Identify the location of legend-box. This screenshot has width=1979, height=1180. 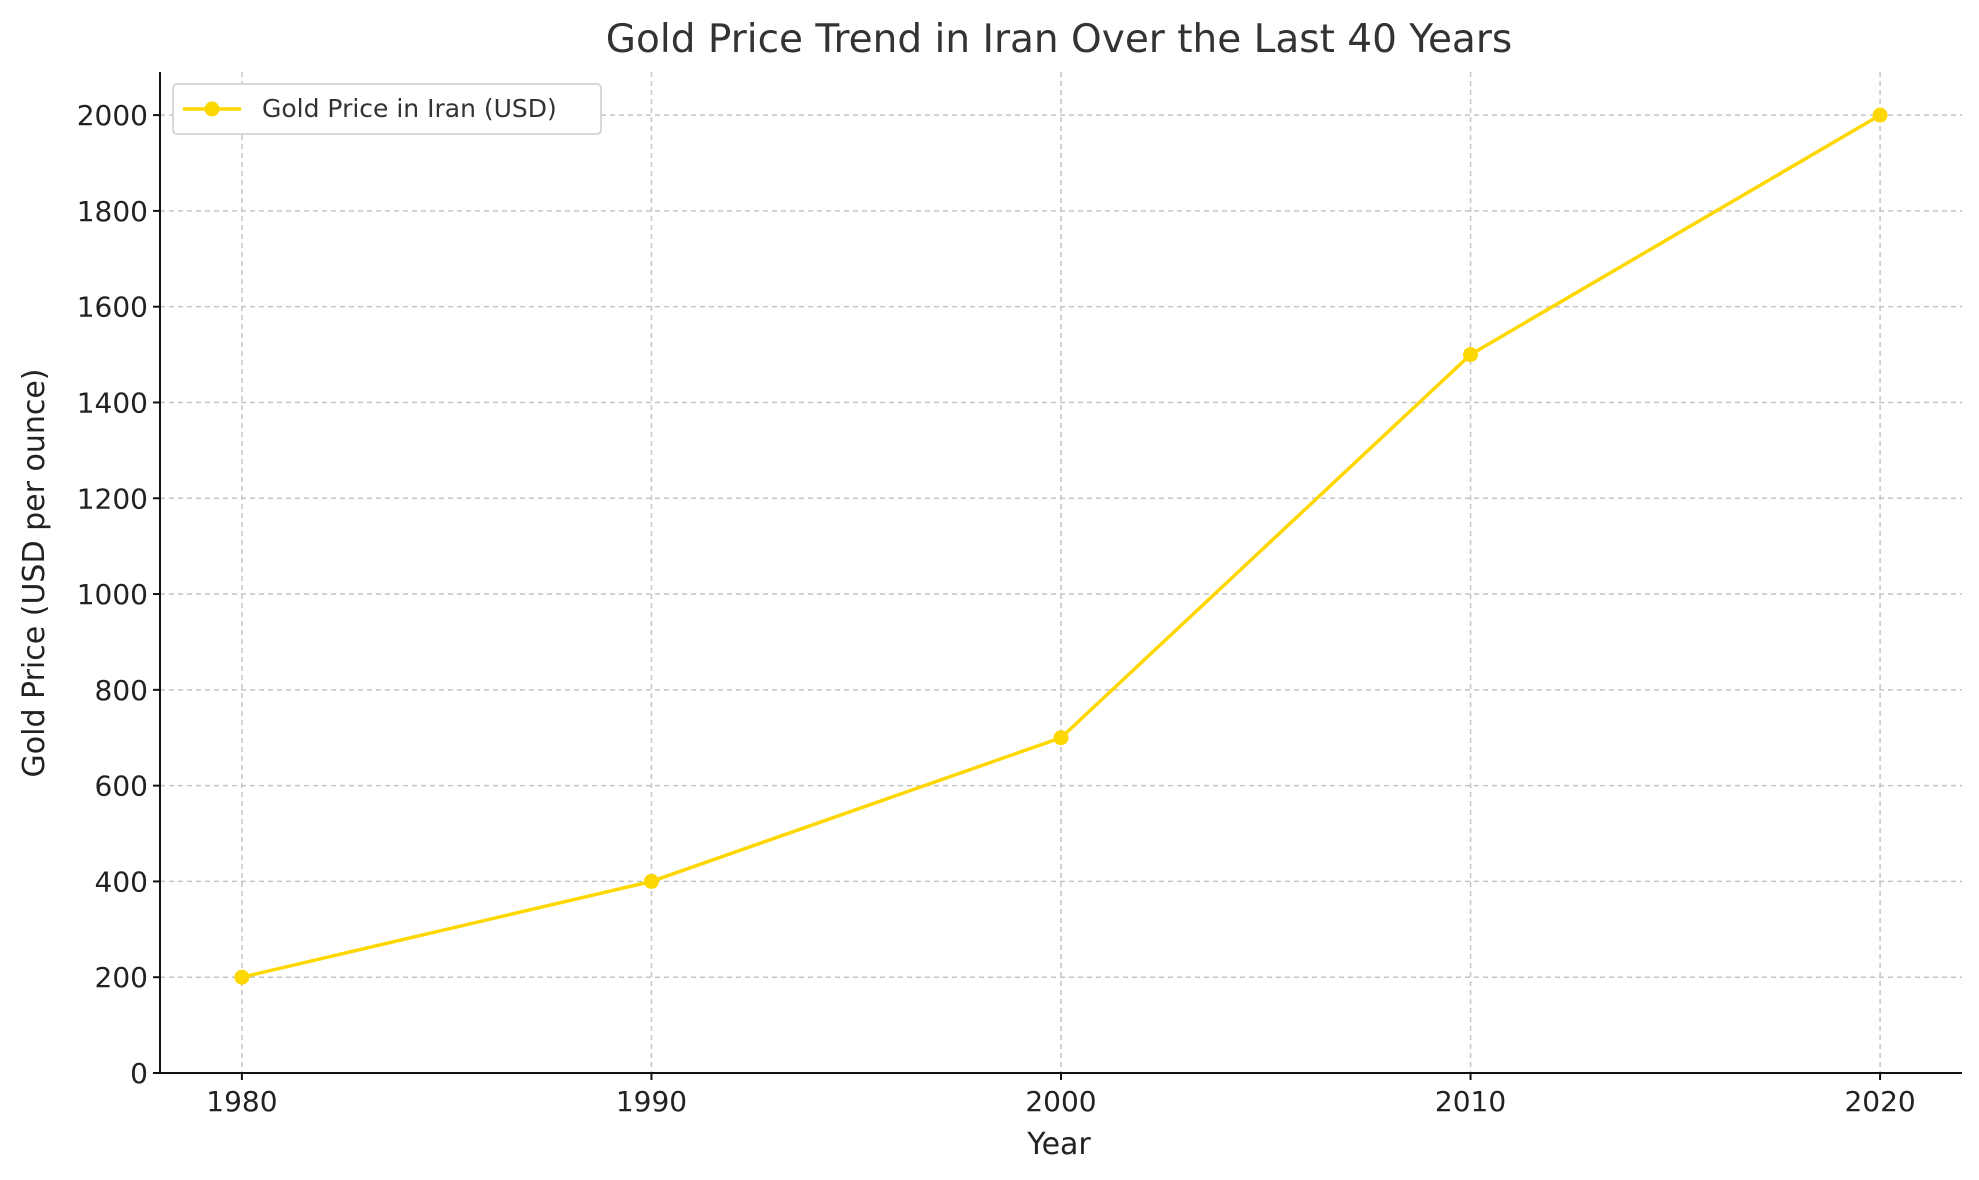
(387, 109).